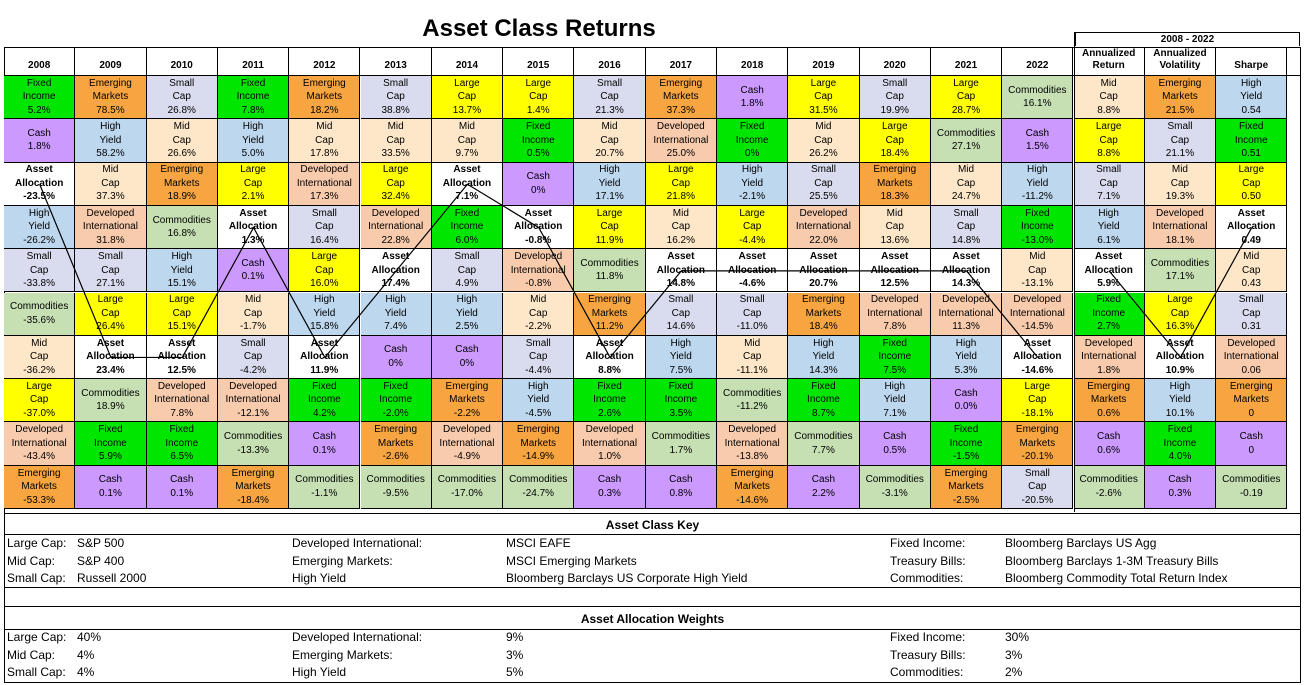 The height and width of the screenshot is (685, 1305). What do you see at coordinates (1180, 271) in the screenshot?
I see `cell-commodities: Commodities 17.1%` at bounding box center [1180, 271].